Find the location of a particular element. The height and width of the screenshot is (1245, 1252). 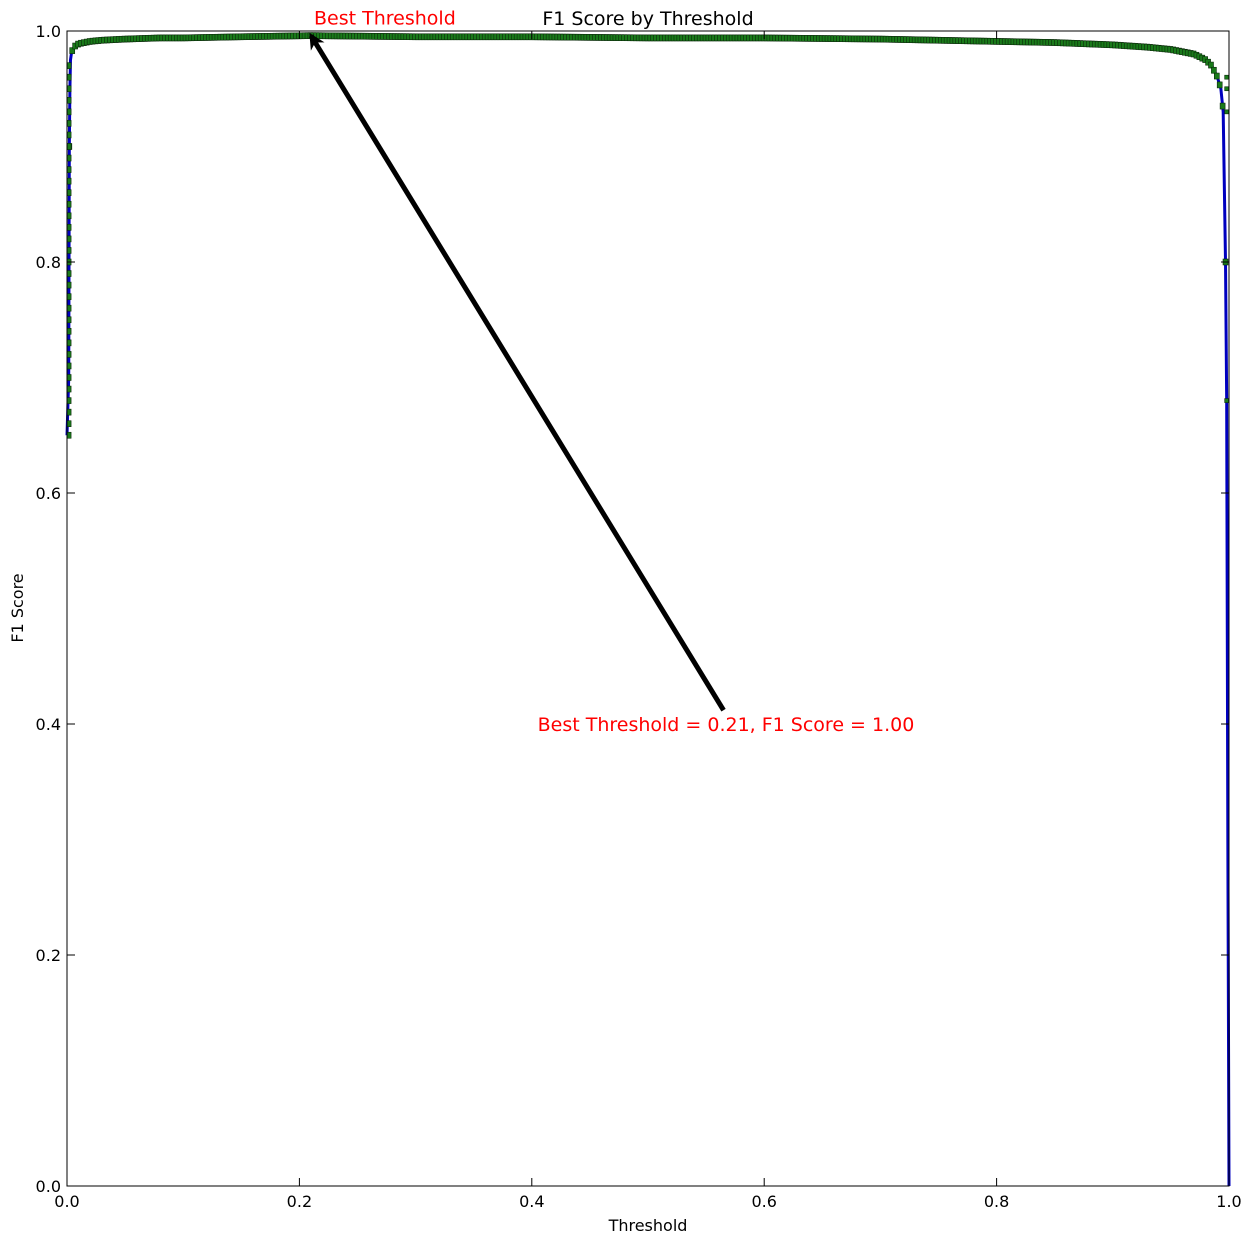

y-tick-label: 0.0 is located at coordinates (48, 1186).